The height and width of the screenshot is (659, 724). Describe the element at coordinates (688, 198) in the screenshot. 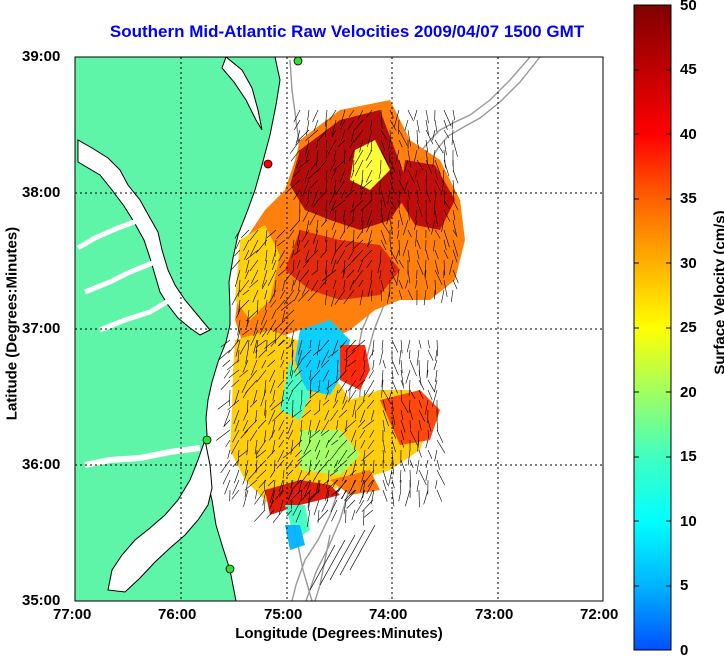

I see `colorbar-tick-label: 35` at that location.